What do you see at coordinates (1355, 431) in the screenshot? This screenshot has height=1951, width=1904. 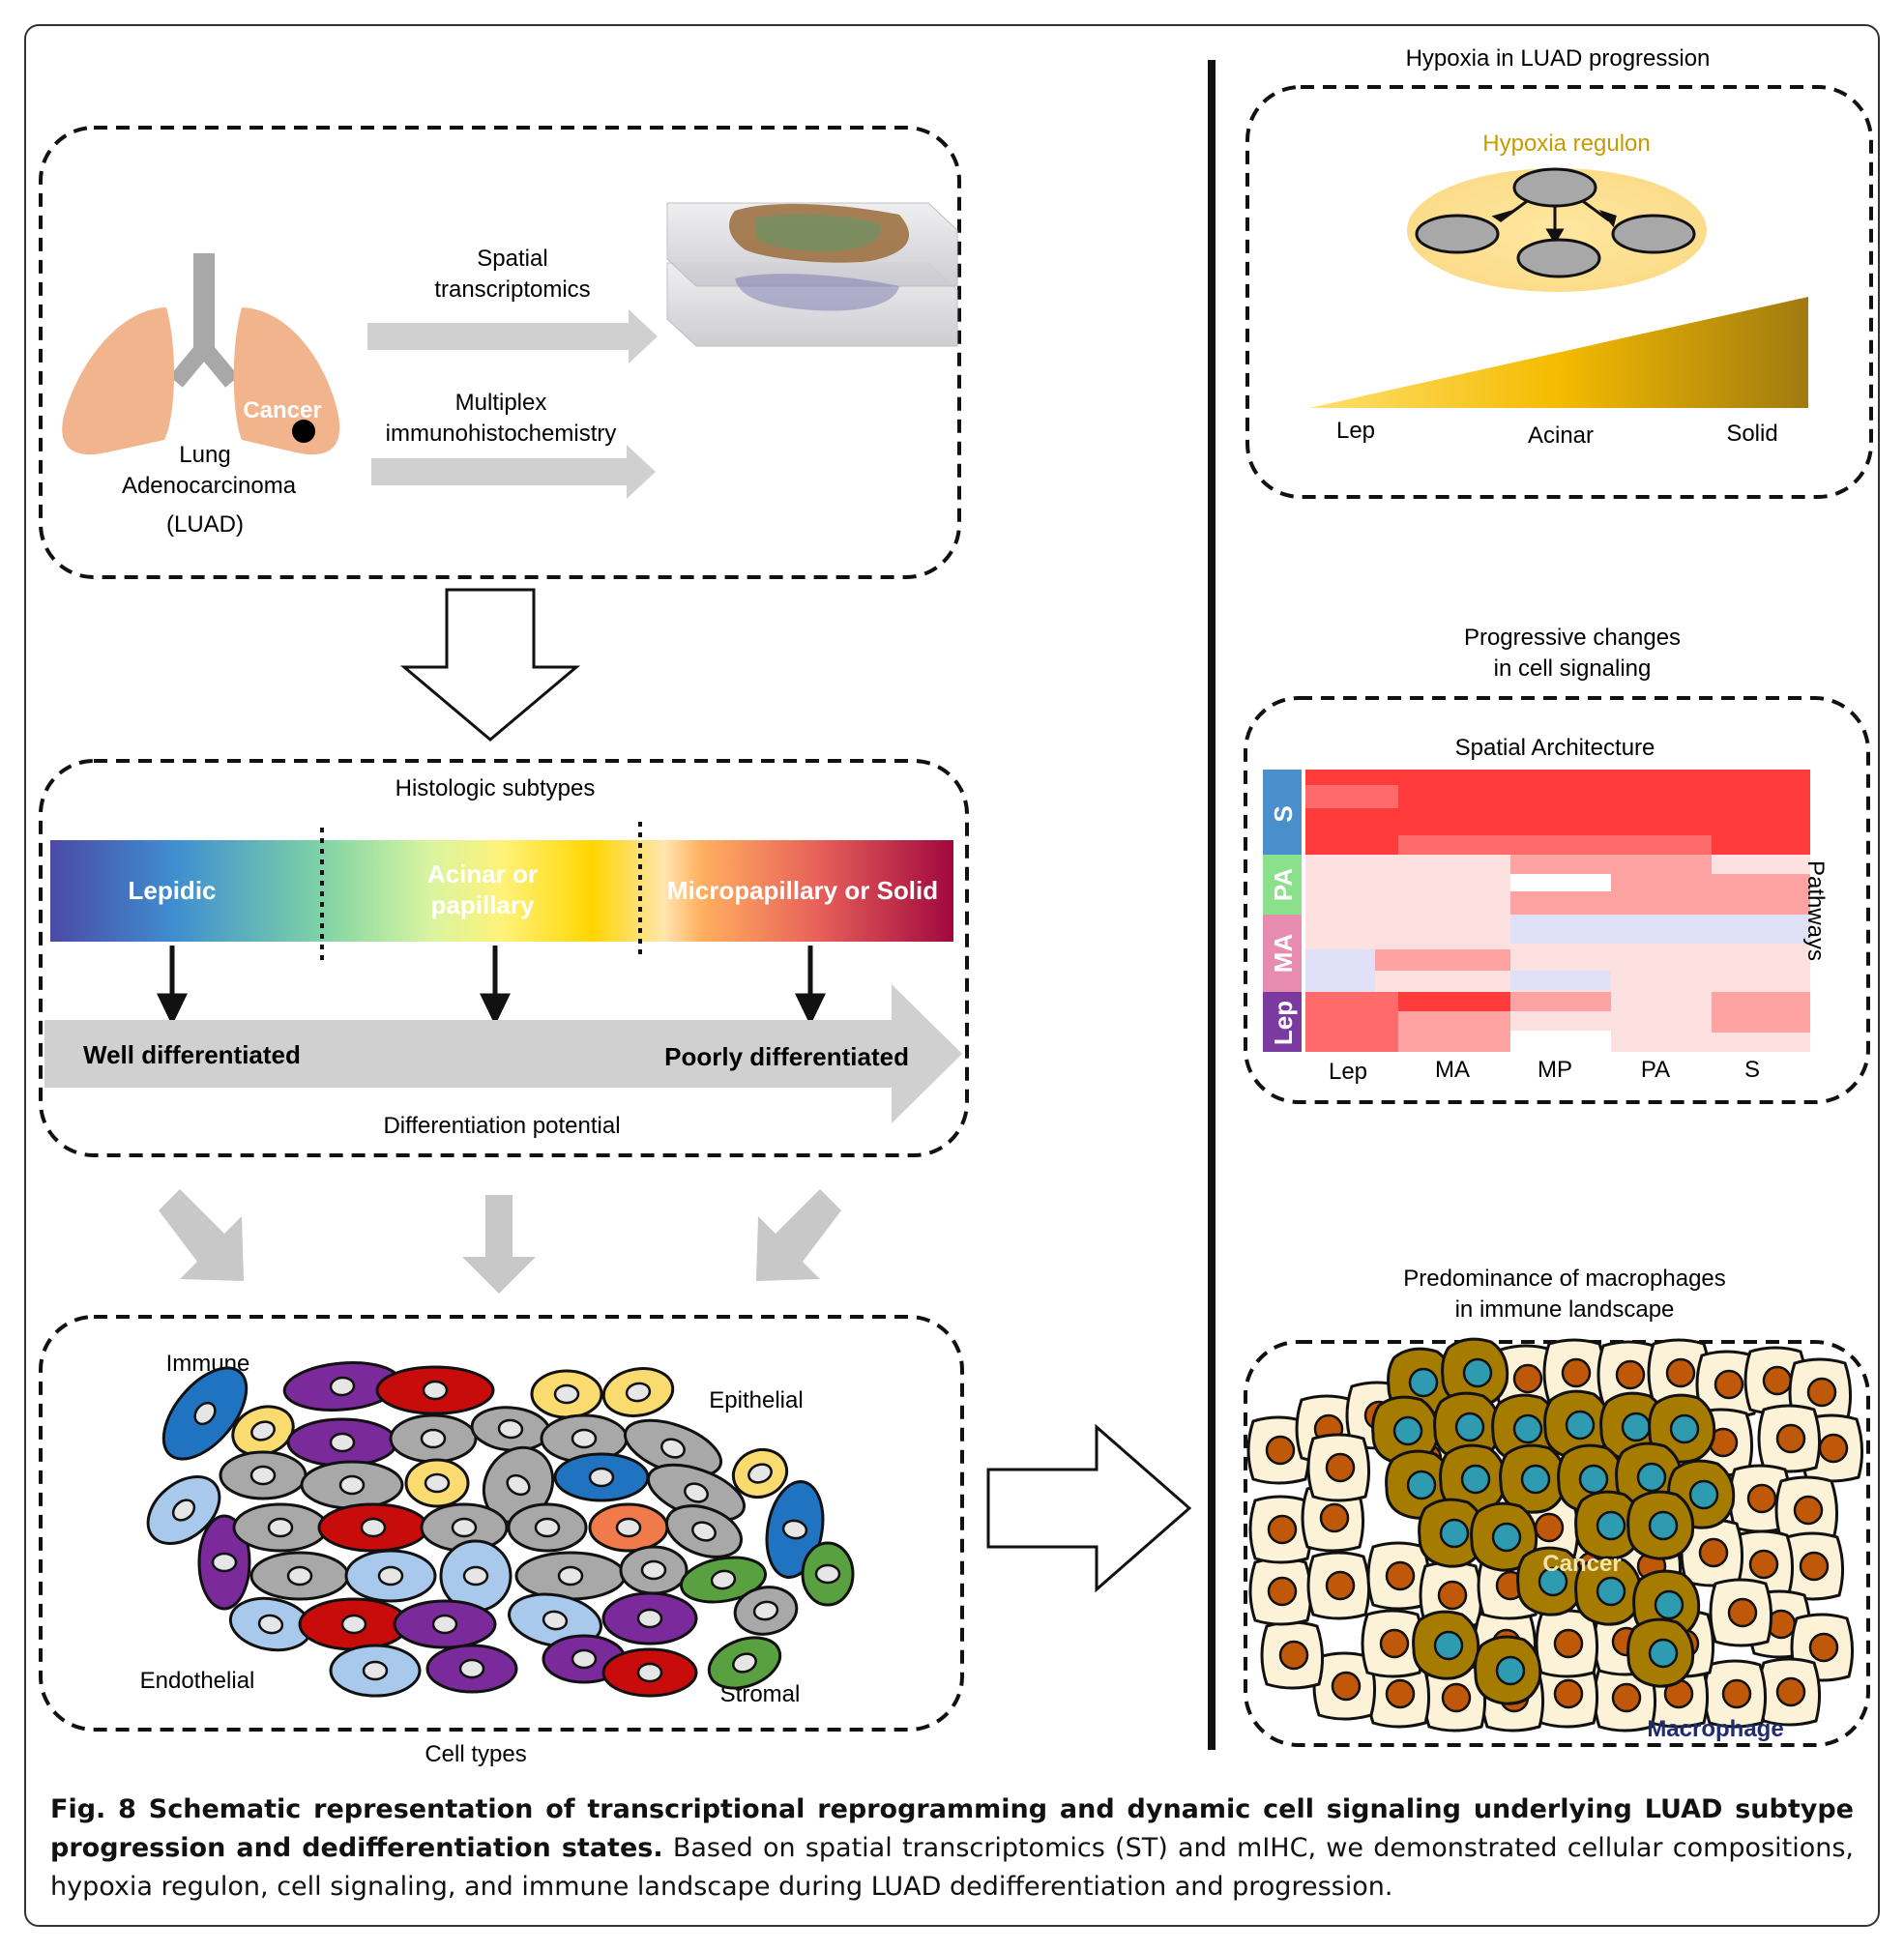 I see `hypoxia-tick-lep: Lep` at bounding box center [1355, 431].